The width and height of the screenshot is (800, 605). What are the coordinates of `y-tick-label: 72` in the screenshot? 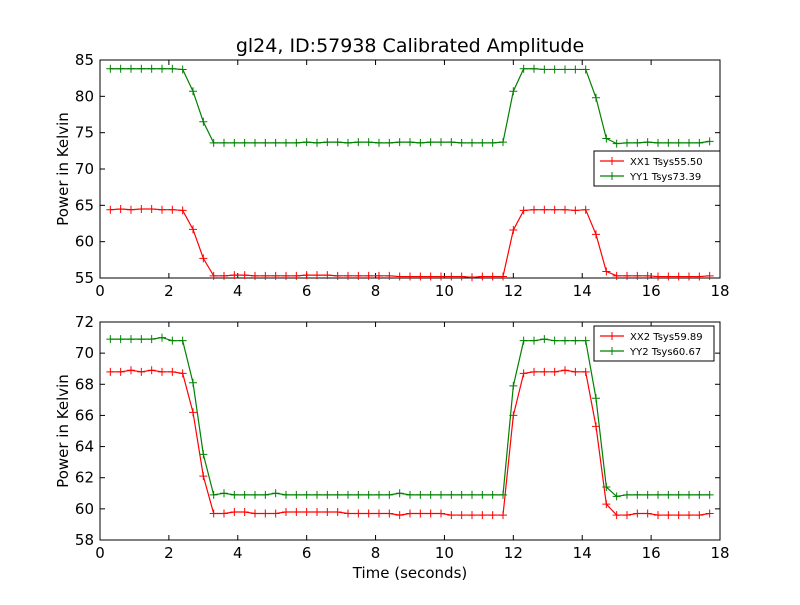 It's located at (84, 322).